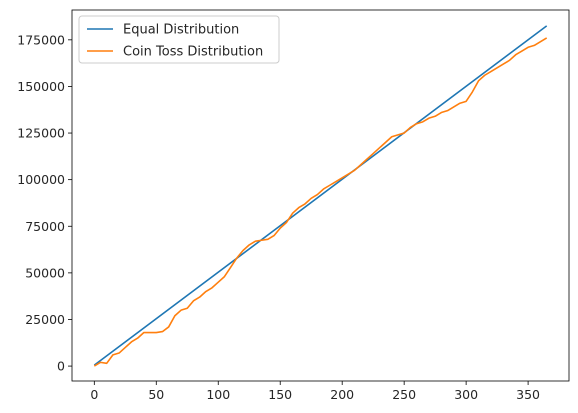 The image size is (578, 413). I want to click on y-tick-label: 100000, so click(41, 179).